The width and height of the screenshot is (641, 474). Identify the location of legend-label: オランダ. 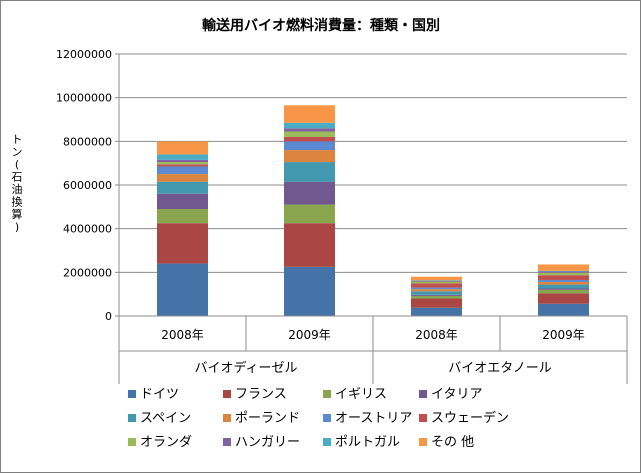
(166, 442).